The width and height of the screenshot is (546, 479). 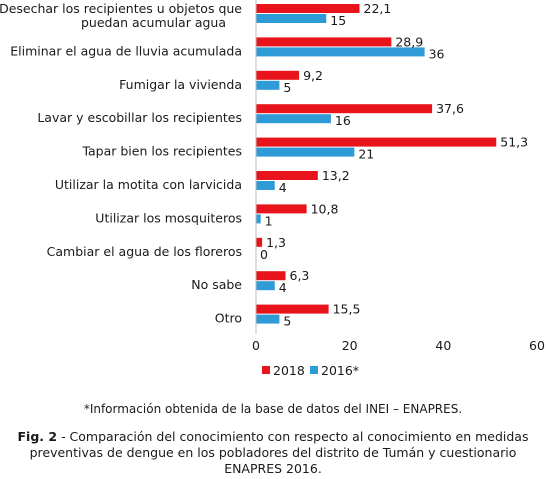 I want to click on value-label-2016: 21, so click(x=366, y=154).